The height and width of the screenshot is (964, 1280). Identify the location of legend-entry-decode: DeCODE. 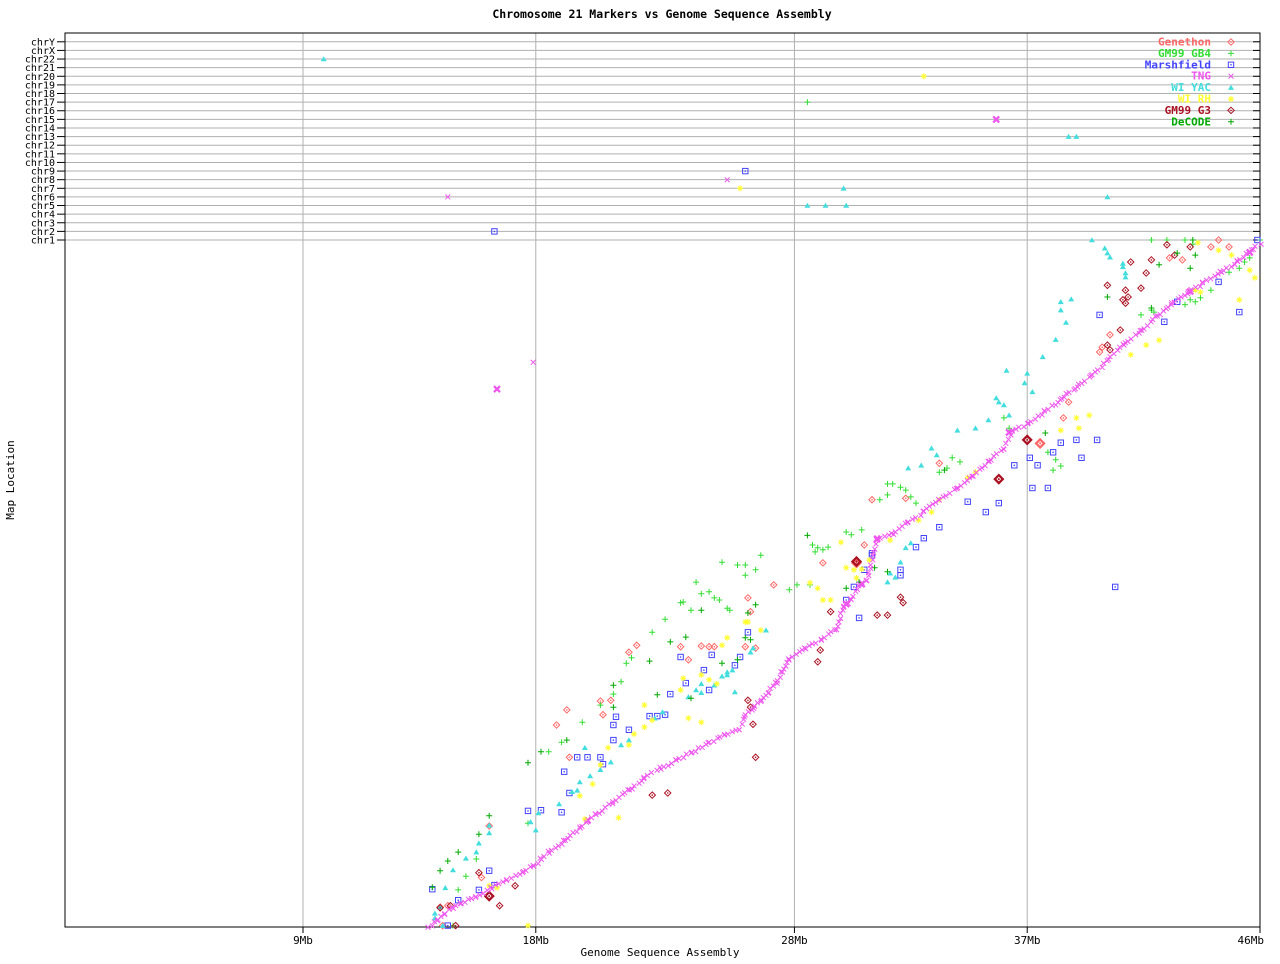
(1202, 121).